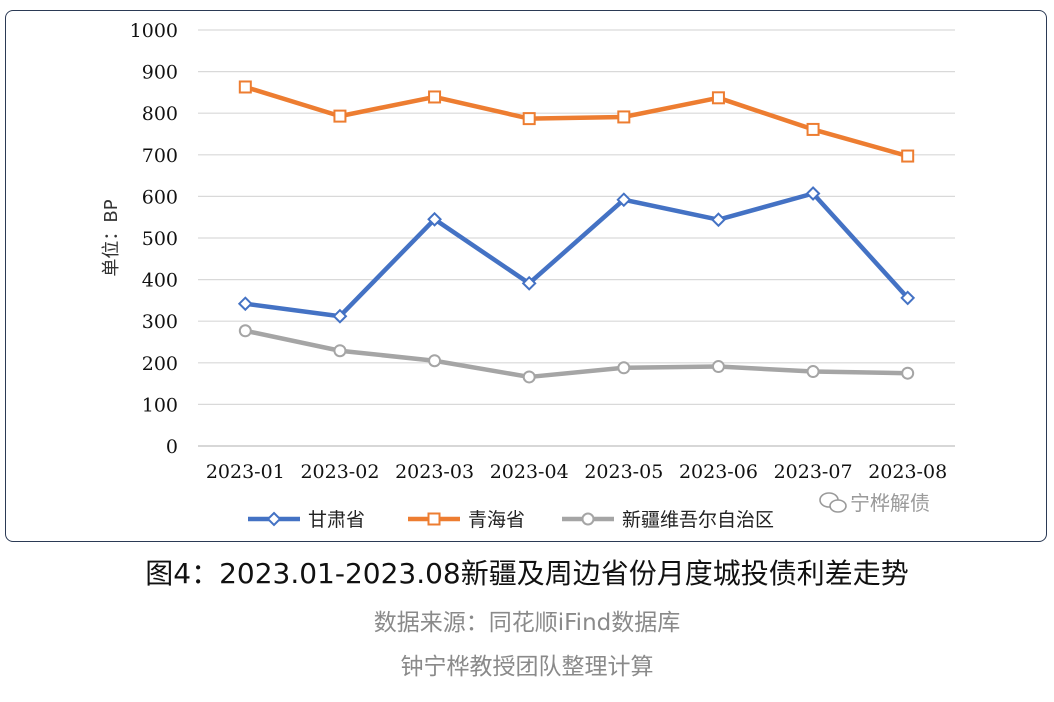 Image resolution: width=1054 pixels, height=702 pixels. I want to click on y-tick-label: 500, so click(160, 239).